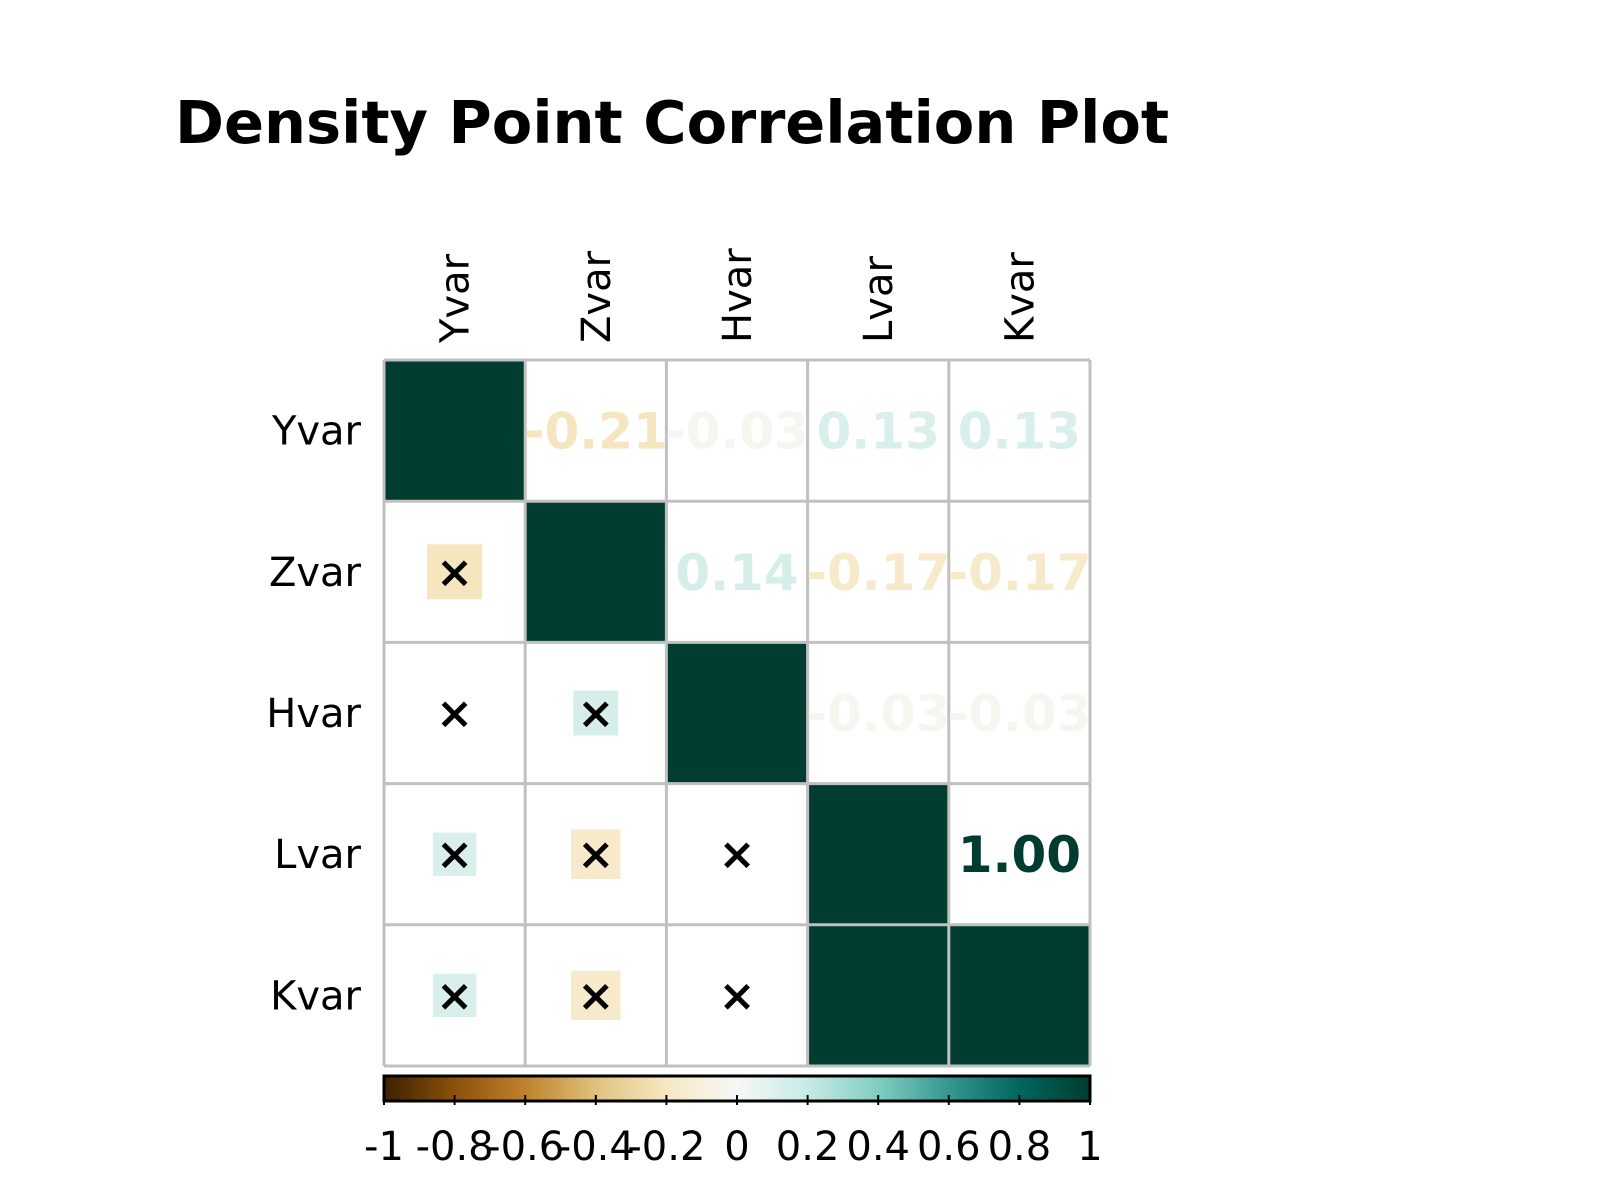 This screenshot has height=1200, width=1600. What do you see at coordinates (596, 1147) in the screenshot?
I see `colorbar-tick-label: -0.4` at bounding box center [596, 1147].